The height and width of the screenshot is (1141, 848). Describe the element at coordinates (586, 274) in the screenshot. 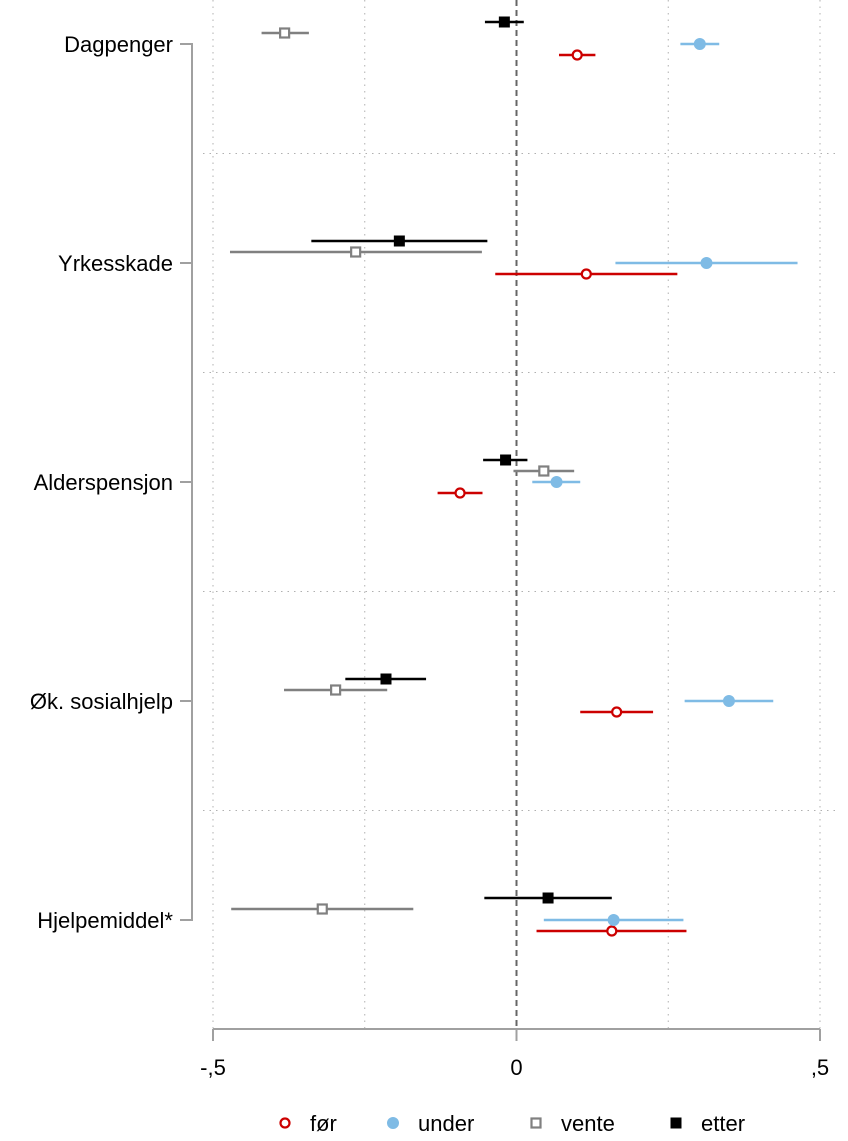

I see `point-for-yrkesskade` at that location.